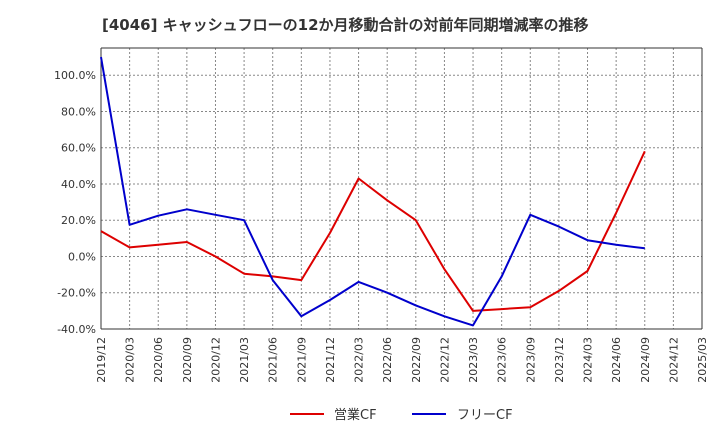 The width and height of the screenshot is (720, 440). What do you see at coordinates (559, 360) in the screenshot?
I see `x-tick-label: 2023/12` at bounding box center [559, 360].